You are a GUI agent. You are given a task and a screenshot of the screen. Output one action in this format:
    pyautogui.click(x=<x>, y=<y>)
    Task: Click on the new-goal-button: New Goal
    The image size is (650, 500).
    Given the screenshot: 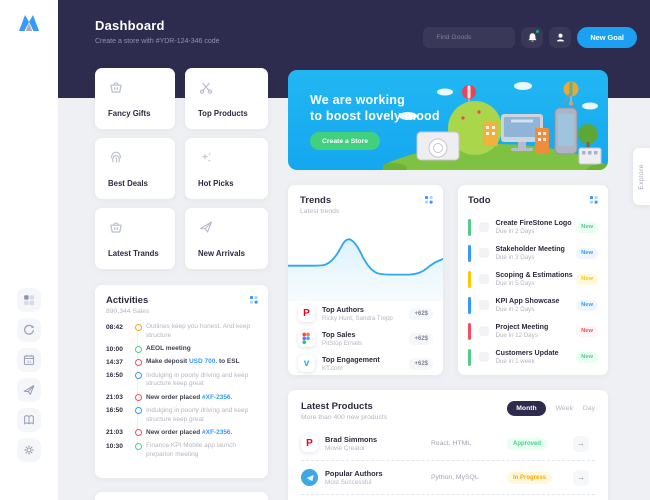 What is the action you would take?
    pyautogui.click(x=607, y=37)
    